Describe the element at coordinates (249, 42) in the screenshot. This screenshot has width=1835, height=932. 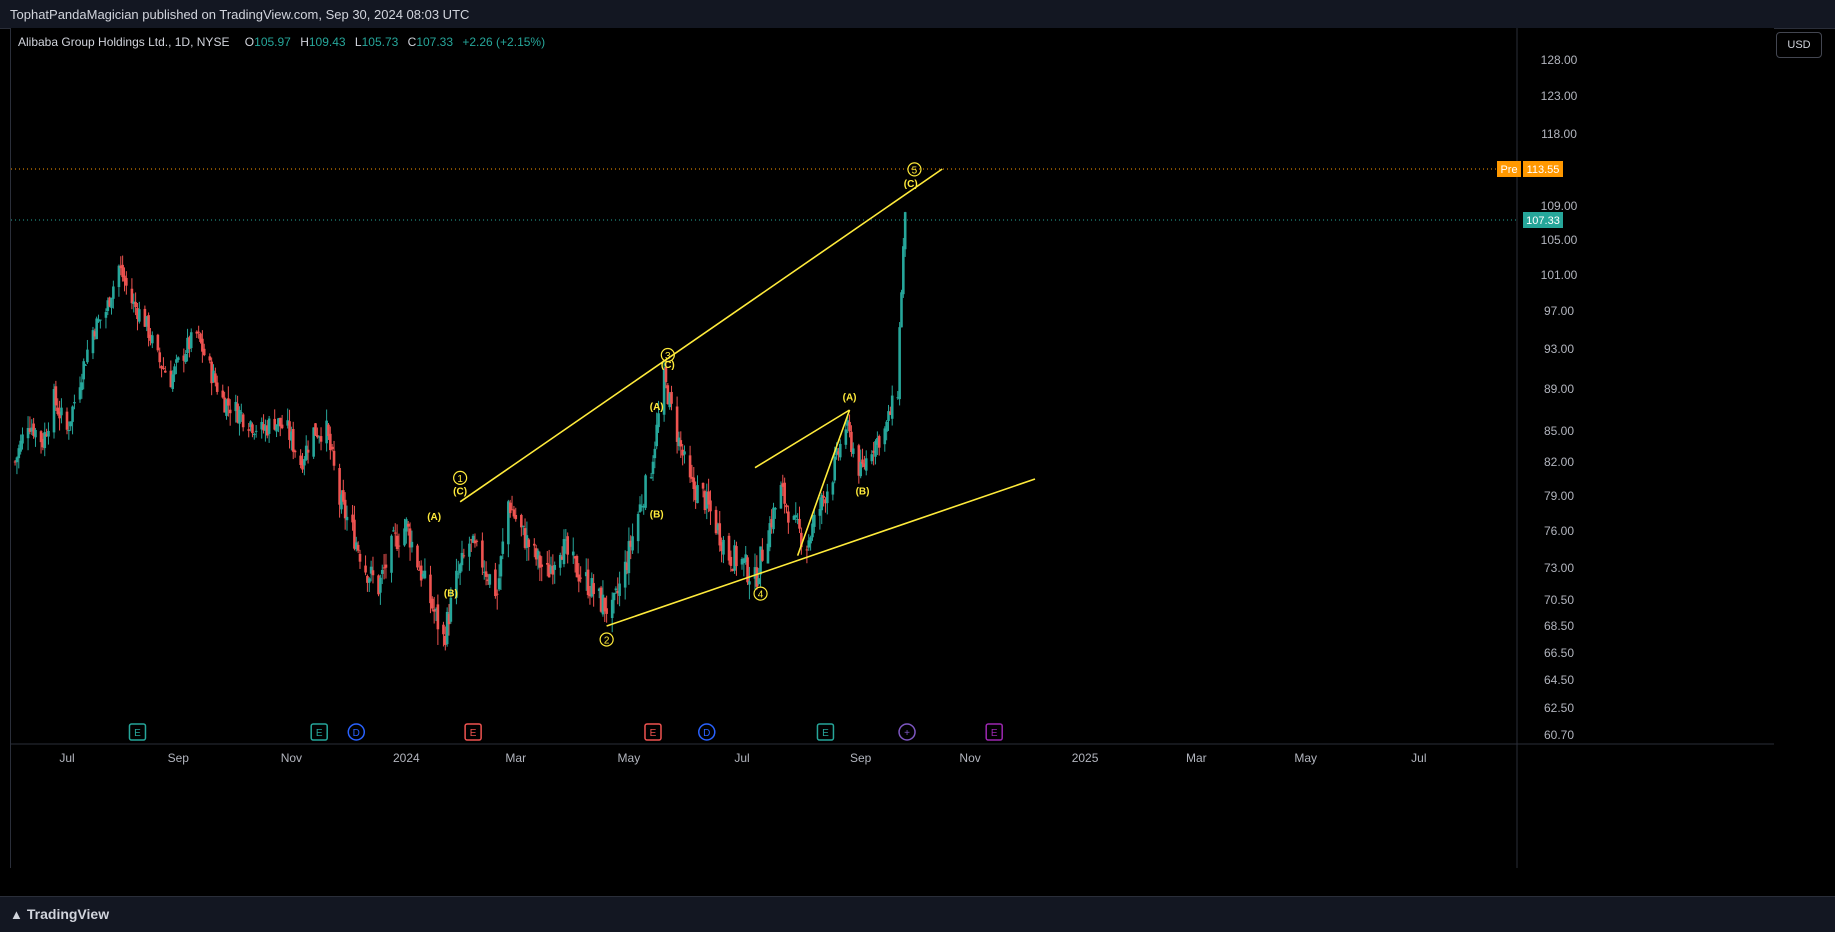
I see `open-label: O` at that location.